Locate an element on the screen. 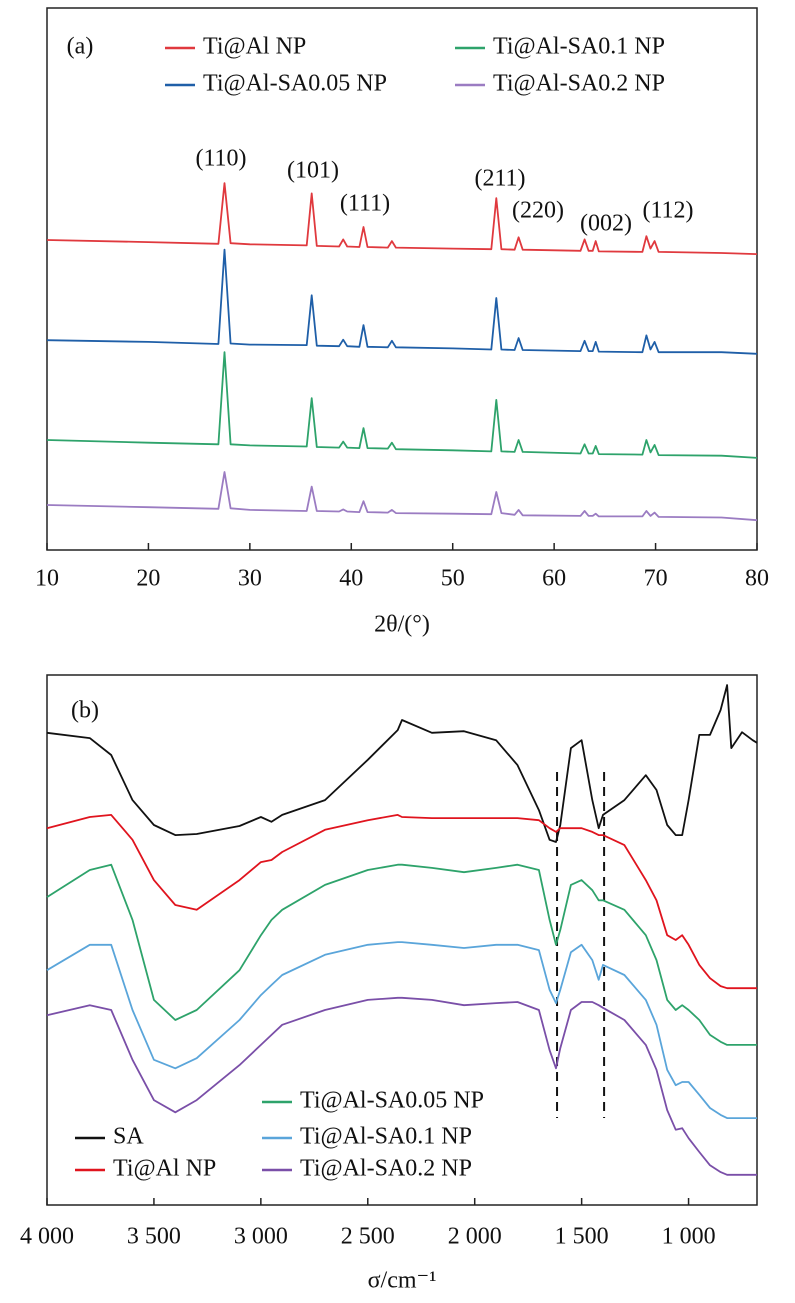 The width and height of the screenshot is (795, 1303). peak-label: (111) is located at coordinates (365, 204).